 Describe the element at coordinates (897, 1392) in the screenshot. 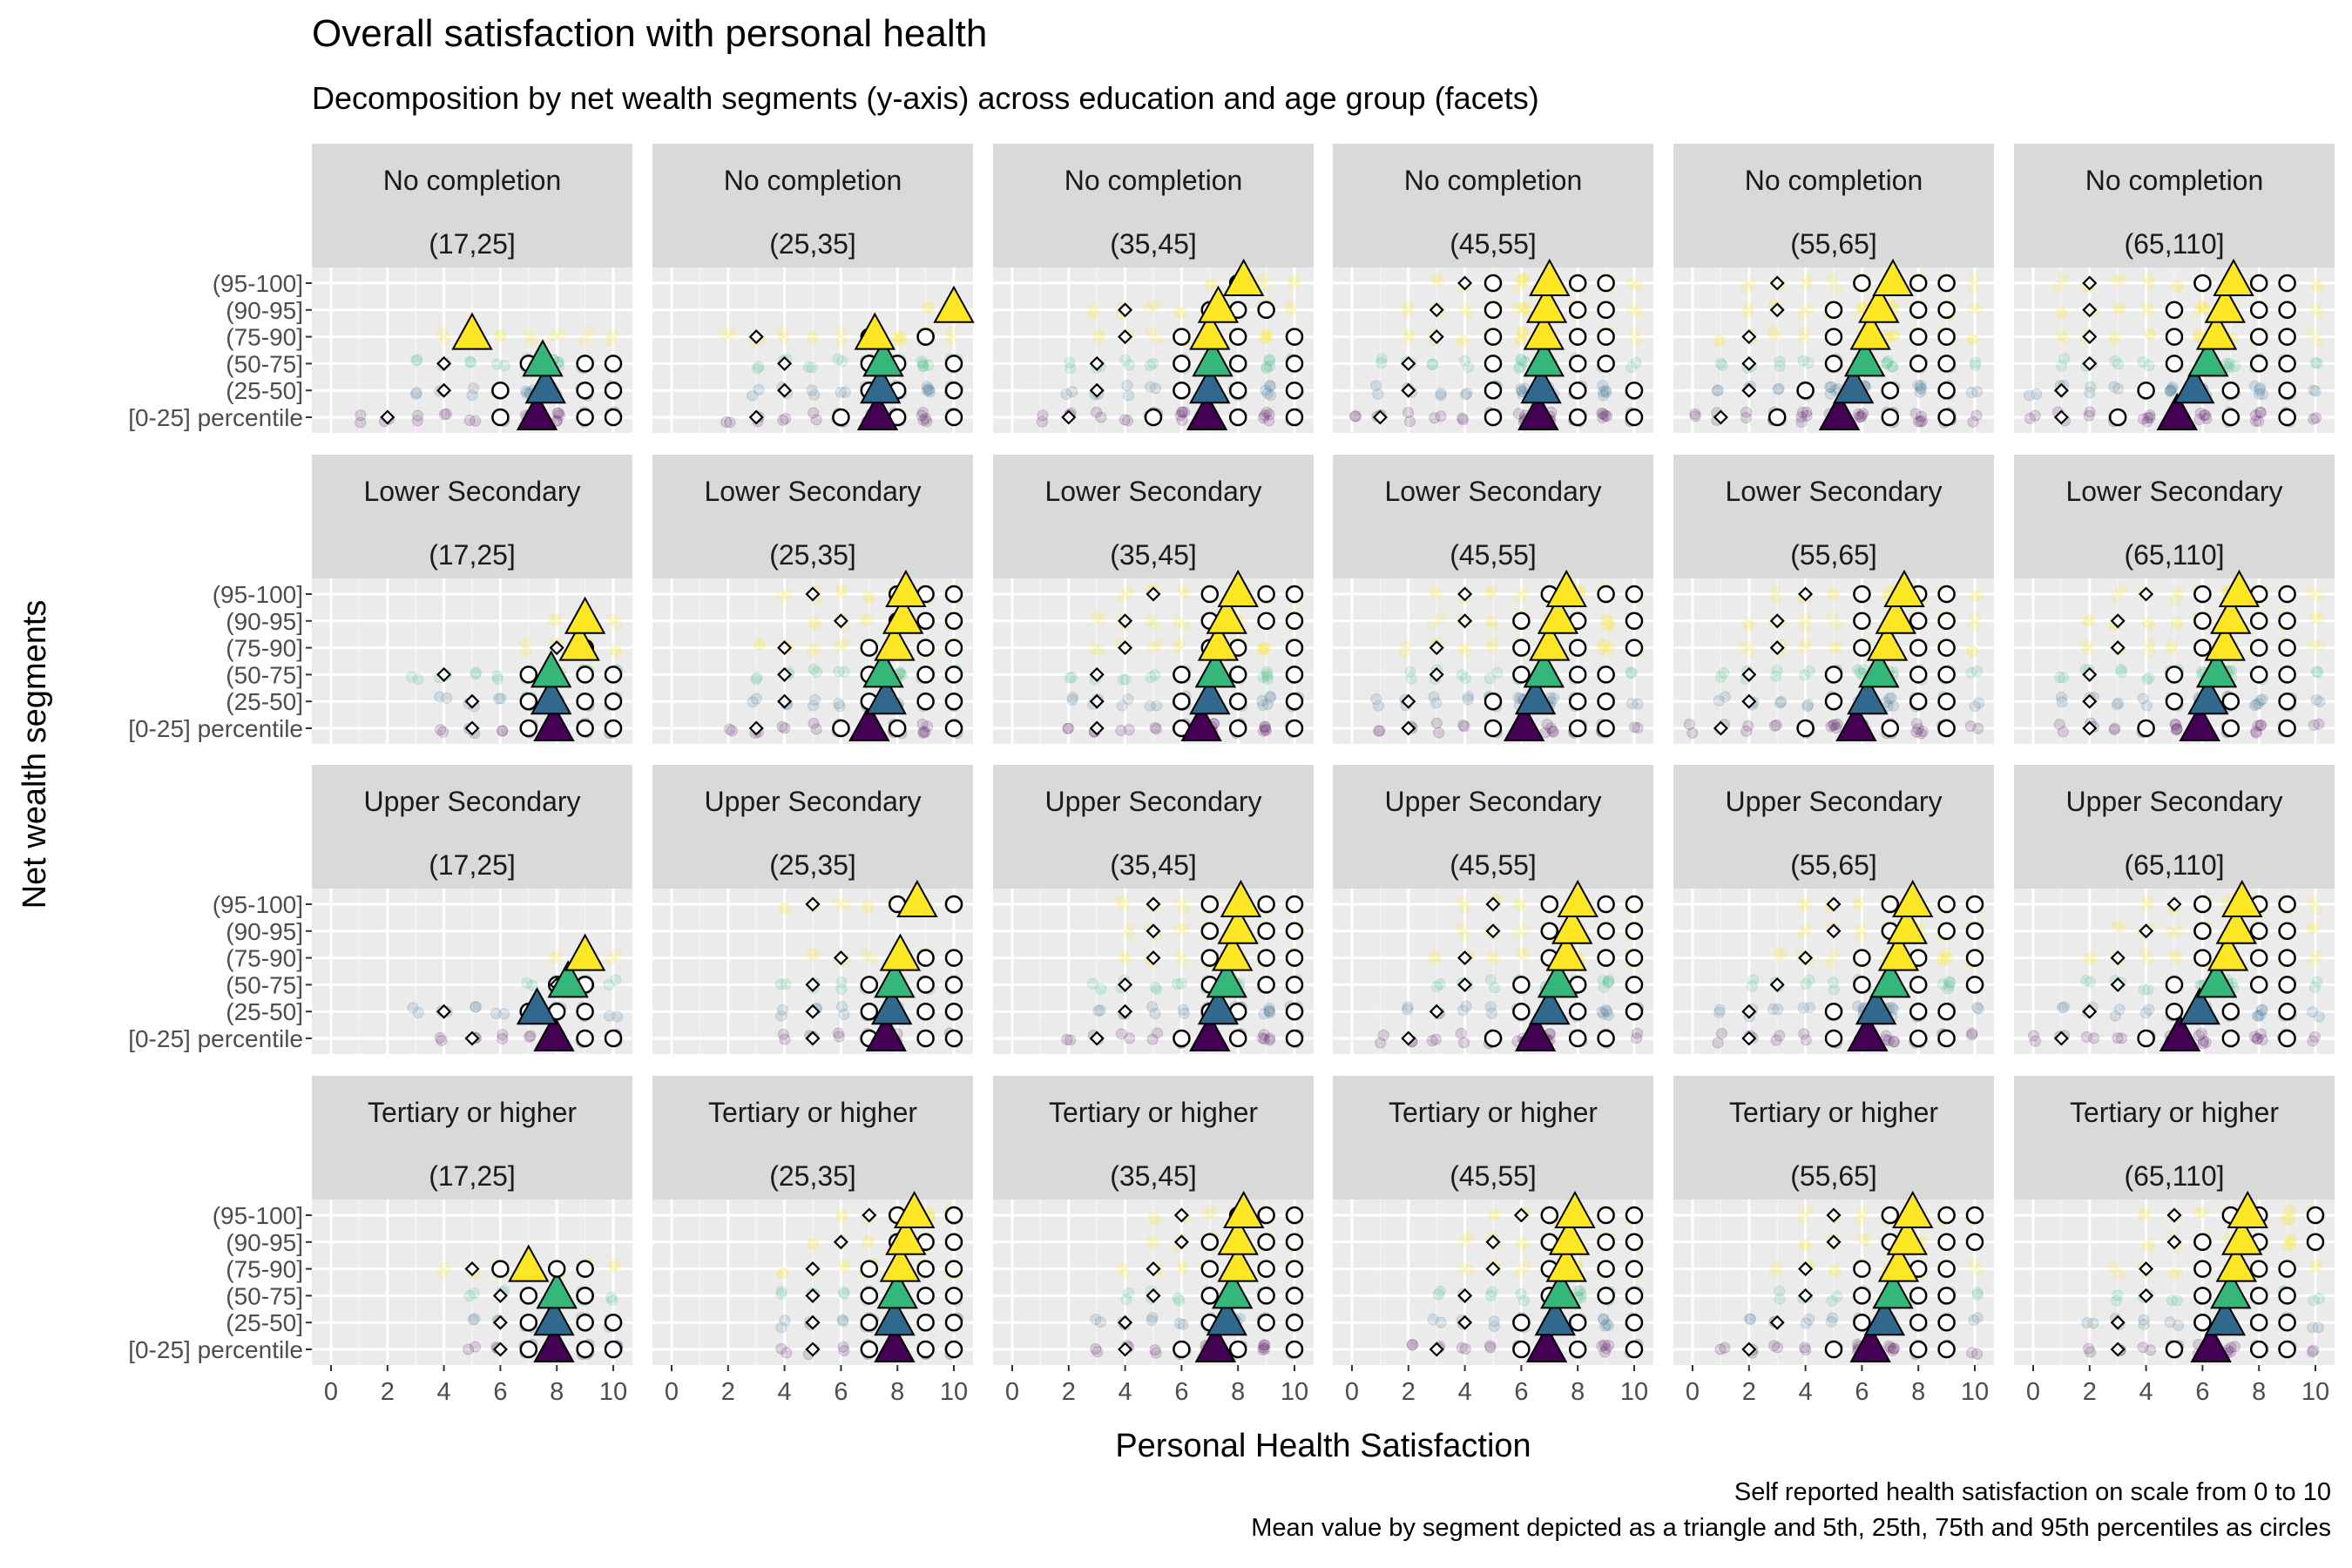

I see `x-tick-label: 8` at that location.